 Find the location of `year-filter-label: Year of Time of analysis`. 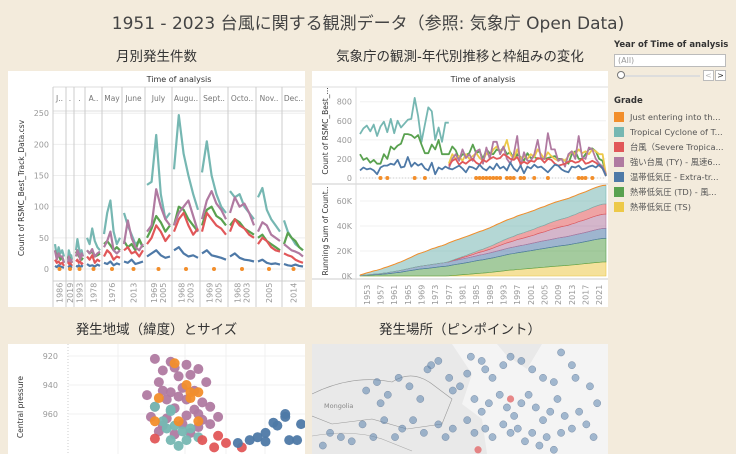

year-filter-label: Year of Time of analysis is located at coordinates (671, 45).